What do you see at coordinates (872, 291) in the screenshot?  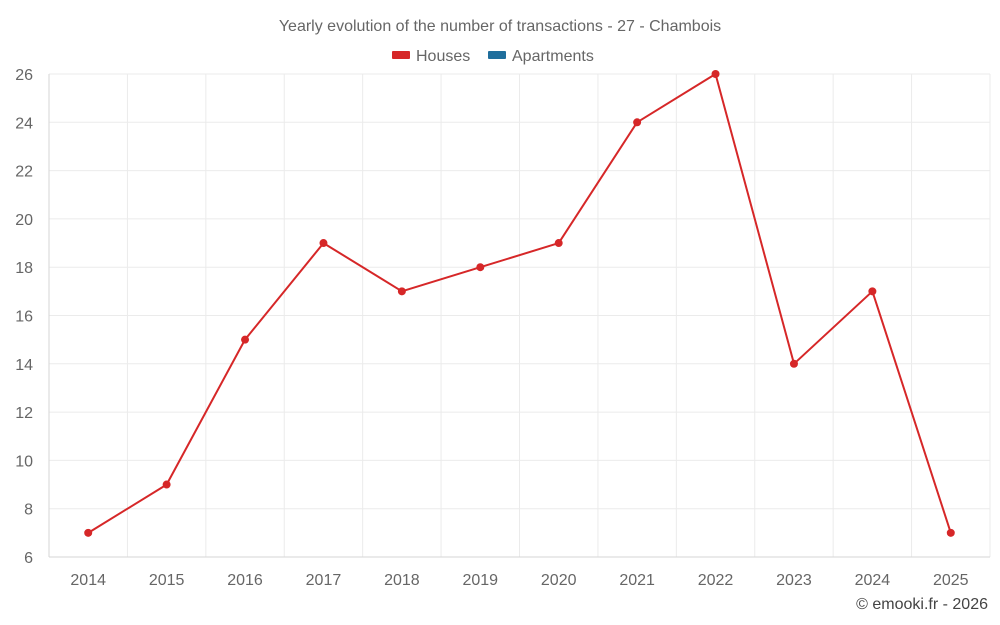 I see `data-point-houses-2024` at bounding box center [872, 291].